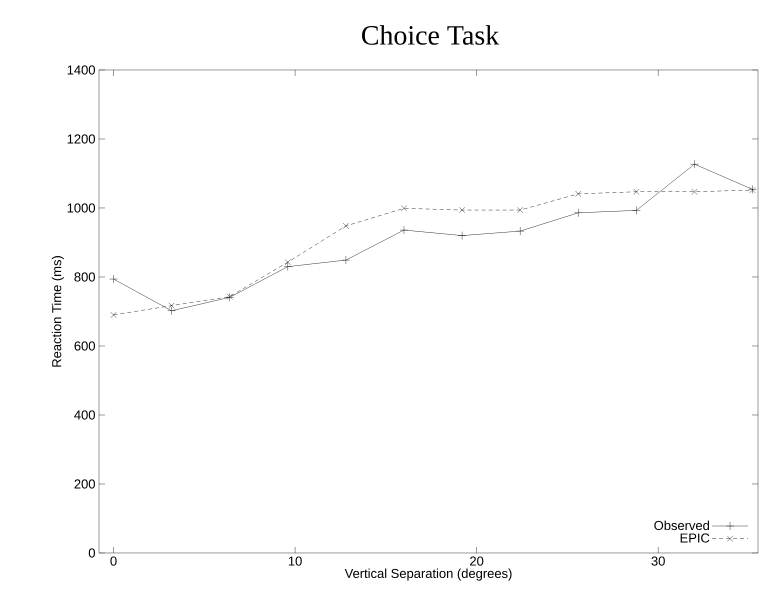  I want to click on legend-label: Observed, so click(682, 525).